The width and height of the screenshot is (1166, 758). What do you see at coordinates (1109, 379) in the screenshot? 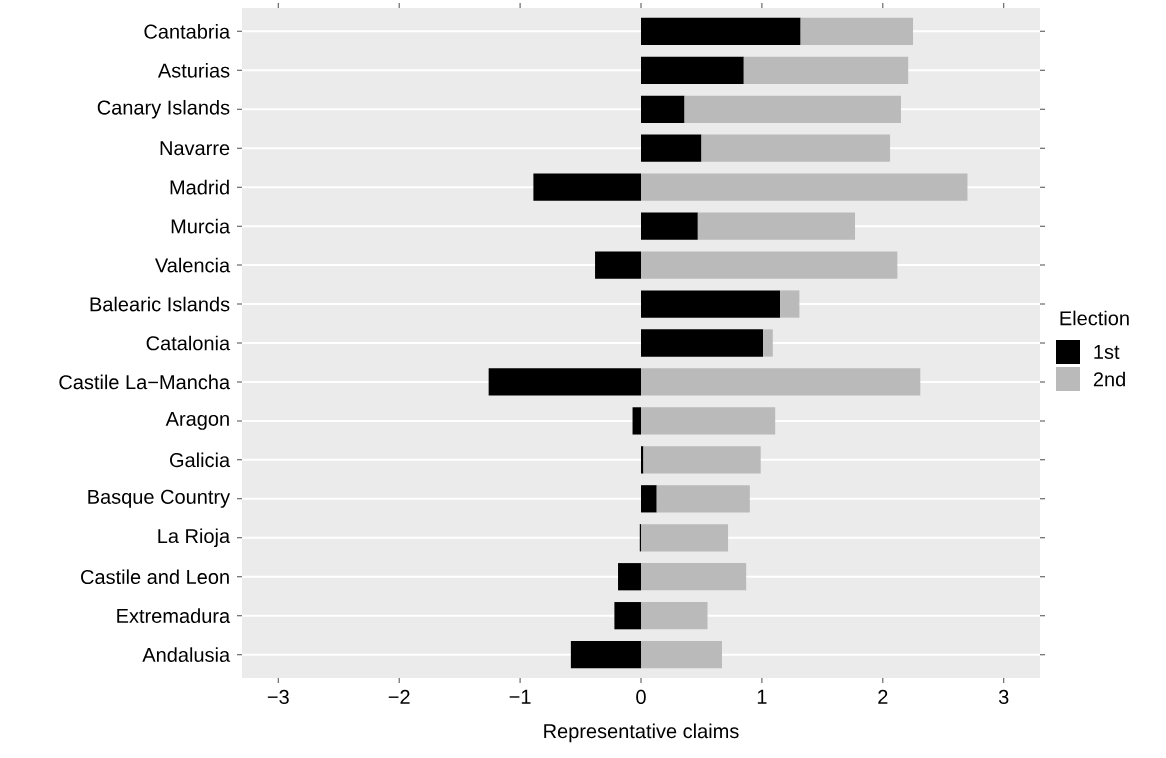
I see `legend-label: 2nd` at bounding box center [1109, 379].